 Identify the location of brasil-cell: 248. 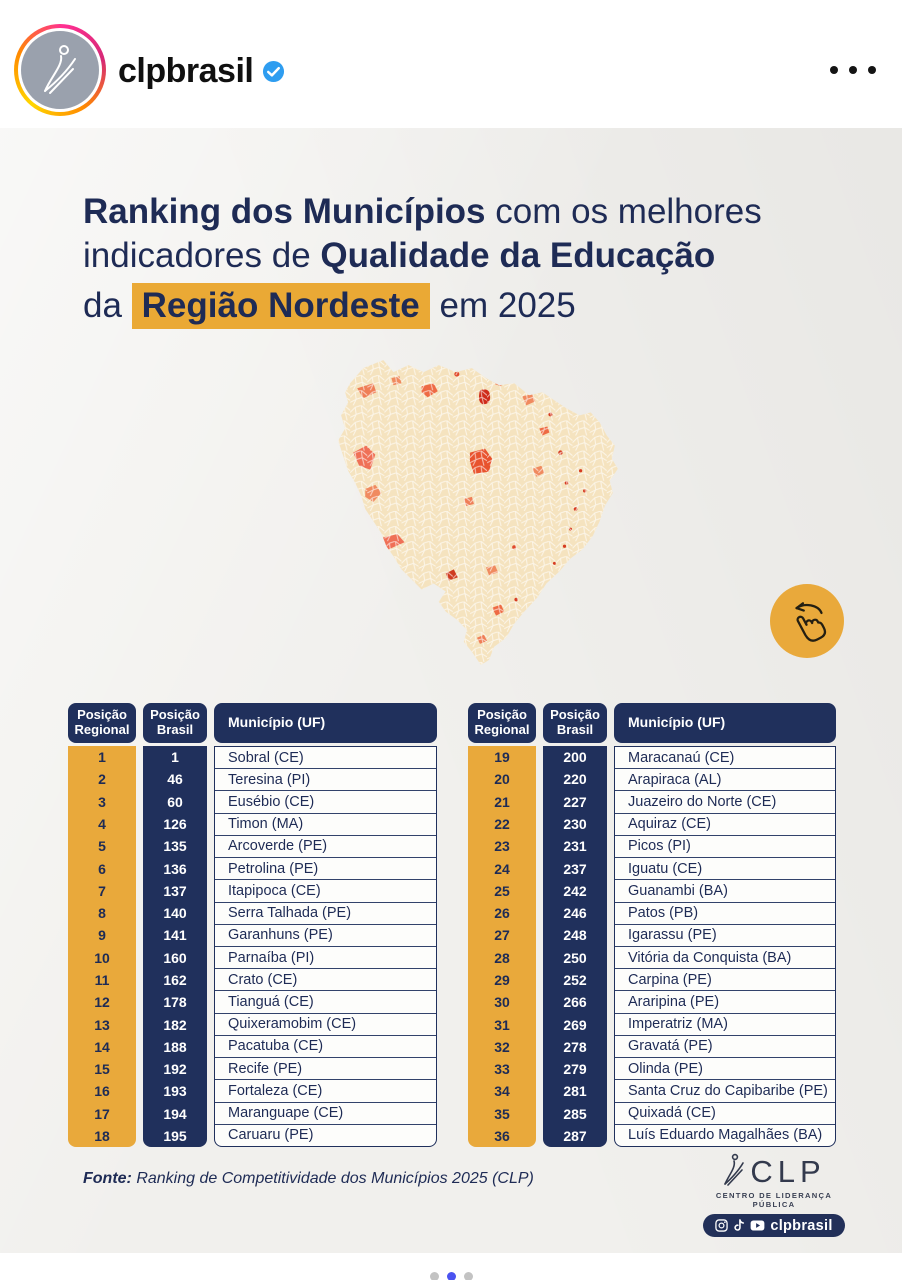
(575, 935).